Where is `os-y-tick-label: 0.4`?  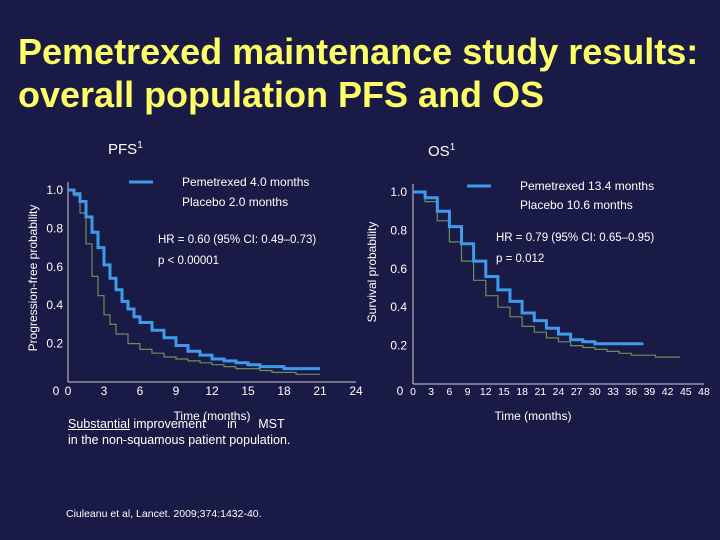 os-y-tick-label: 0.4 is located at coordinates (398, 307).